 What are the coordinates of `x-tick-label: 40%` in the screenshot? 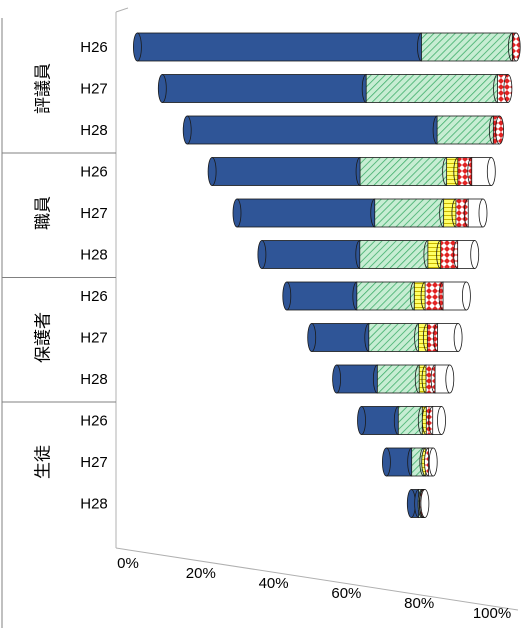 It's located at (274, 583).